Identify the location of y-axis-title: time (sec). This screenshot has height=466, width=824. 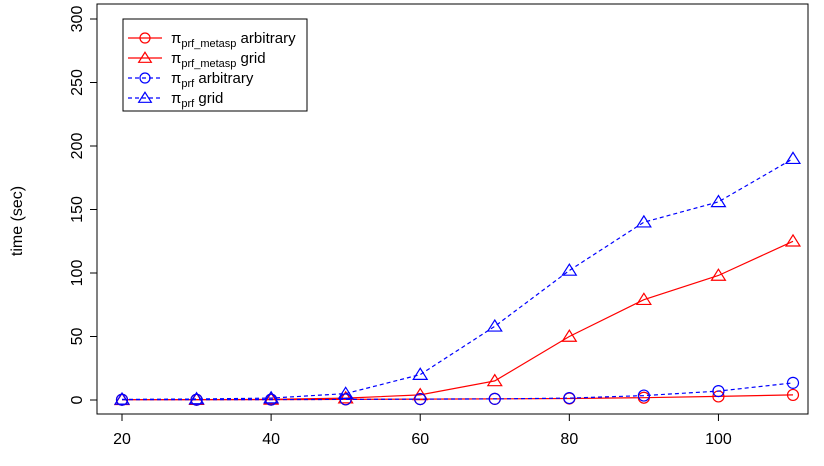
(17, 221).